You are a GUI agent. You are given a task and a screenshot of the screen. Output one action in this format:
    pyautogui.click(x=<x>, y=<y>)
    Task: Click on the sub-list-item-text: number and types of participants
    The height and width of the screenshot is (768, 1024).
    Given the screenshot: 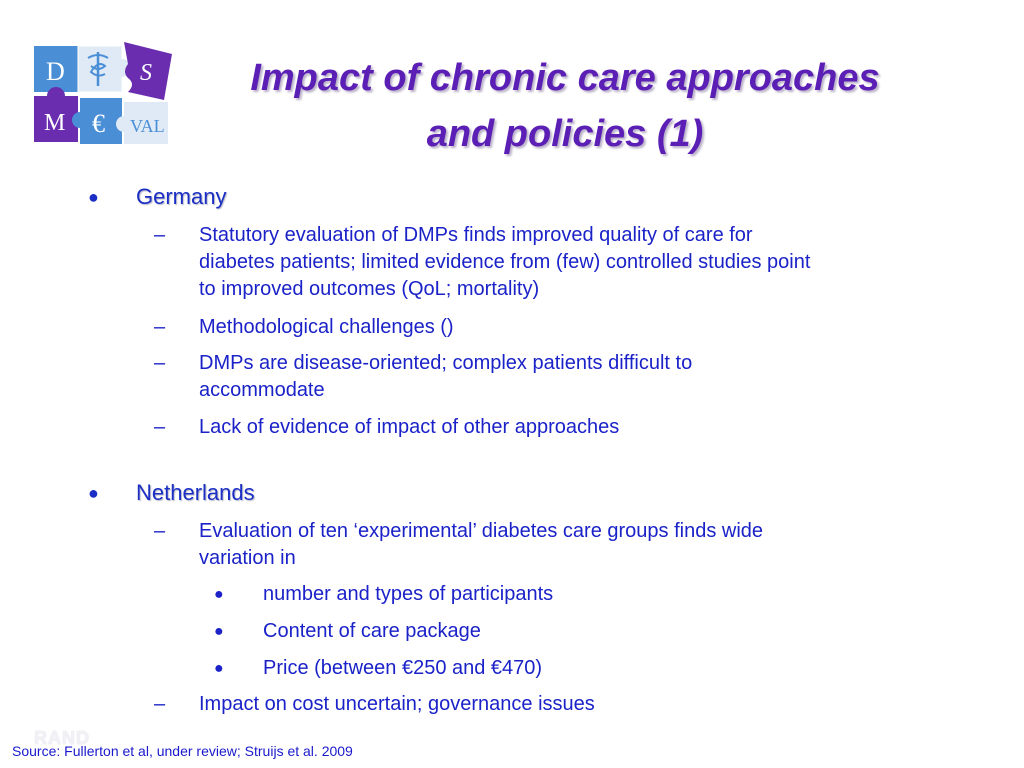 What is the action you would take?
    pyautogui.click(x=408, y=594)
    